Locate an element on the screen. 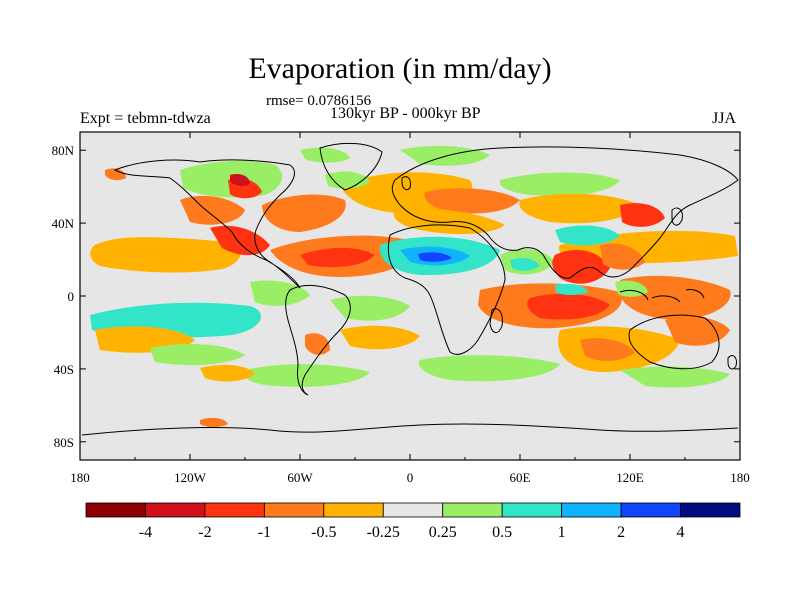 The width and height of the screenshot is (800, 600). madagascar-coast is located at coordinates (496, 320).